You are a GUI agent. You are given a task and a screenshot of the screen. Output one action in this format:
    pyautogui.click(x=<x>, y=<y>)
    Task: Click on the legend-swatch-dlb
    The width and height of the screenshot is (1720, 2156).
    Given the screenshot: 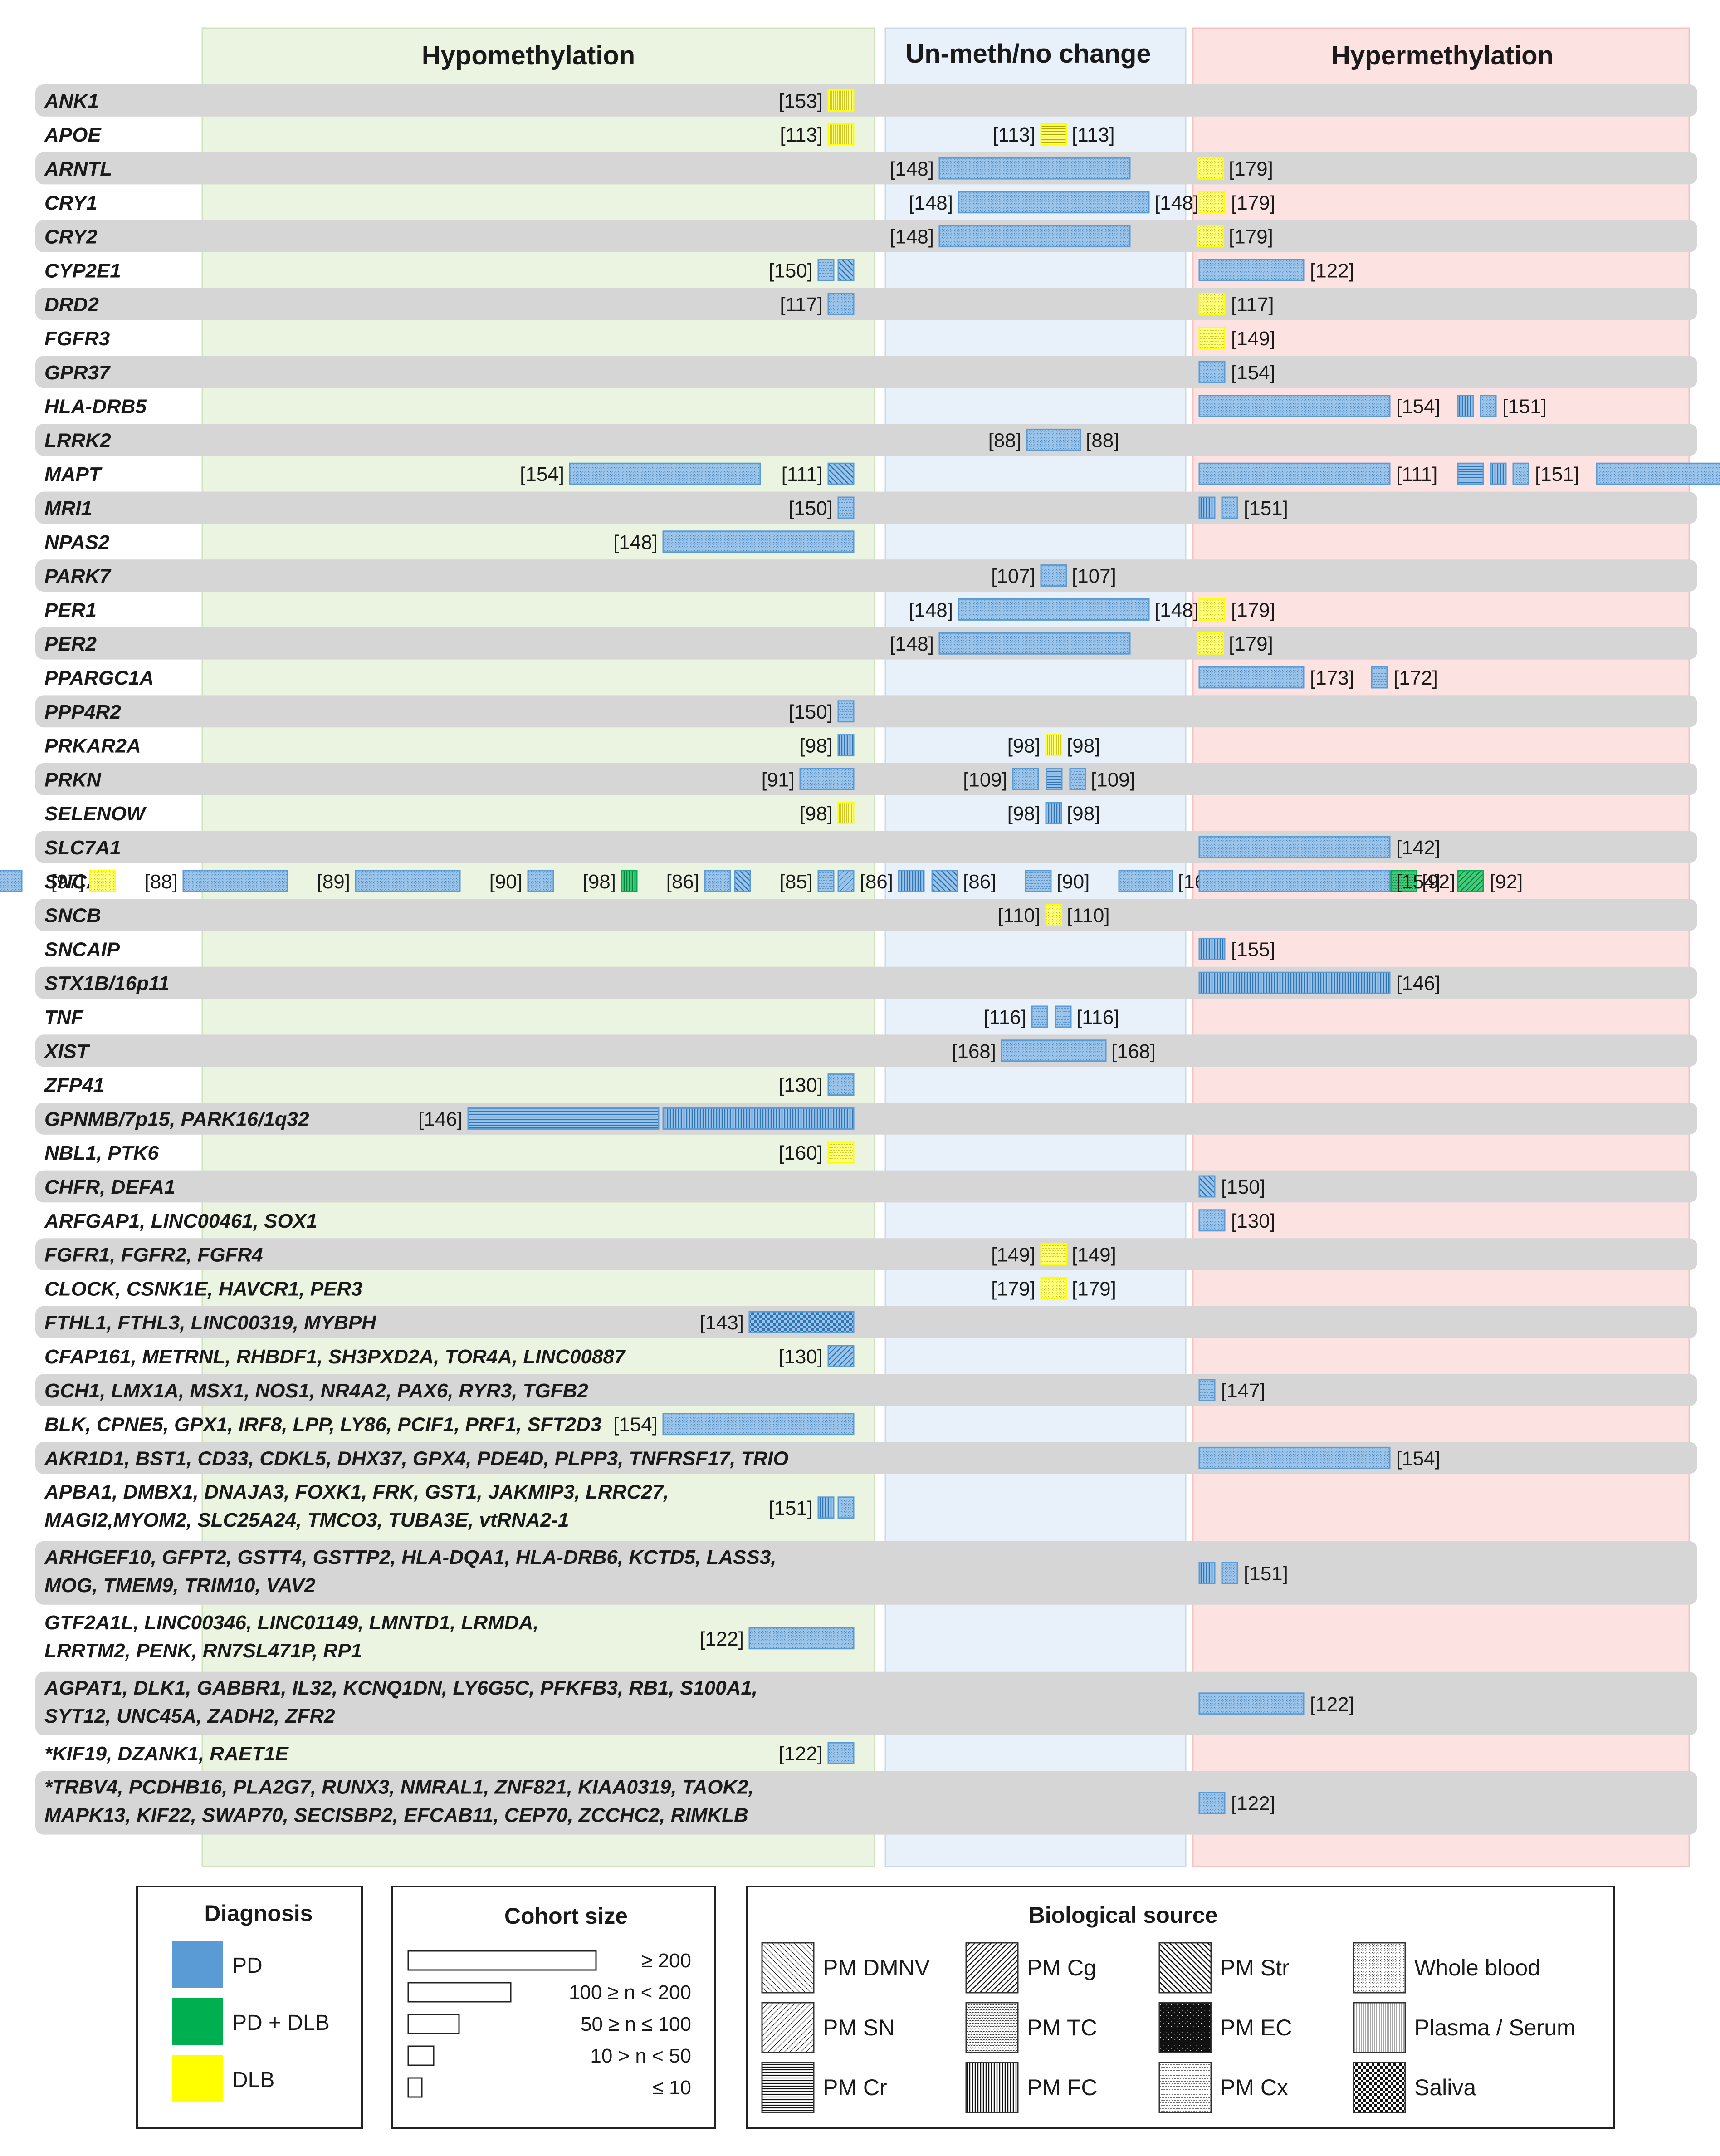 What is the action you would take?
    pyautogui.click(x=197, y=2078)
    